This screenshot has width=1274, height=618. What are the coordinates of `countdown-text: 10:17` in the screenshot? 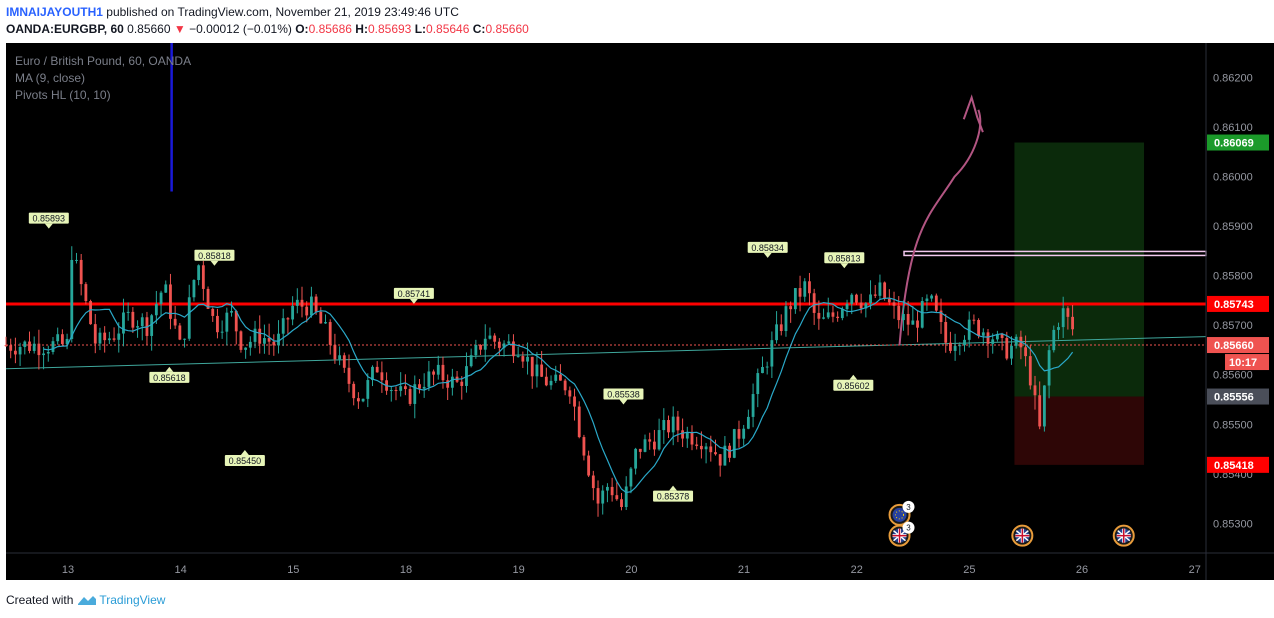 It's located at (1243, 363).